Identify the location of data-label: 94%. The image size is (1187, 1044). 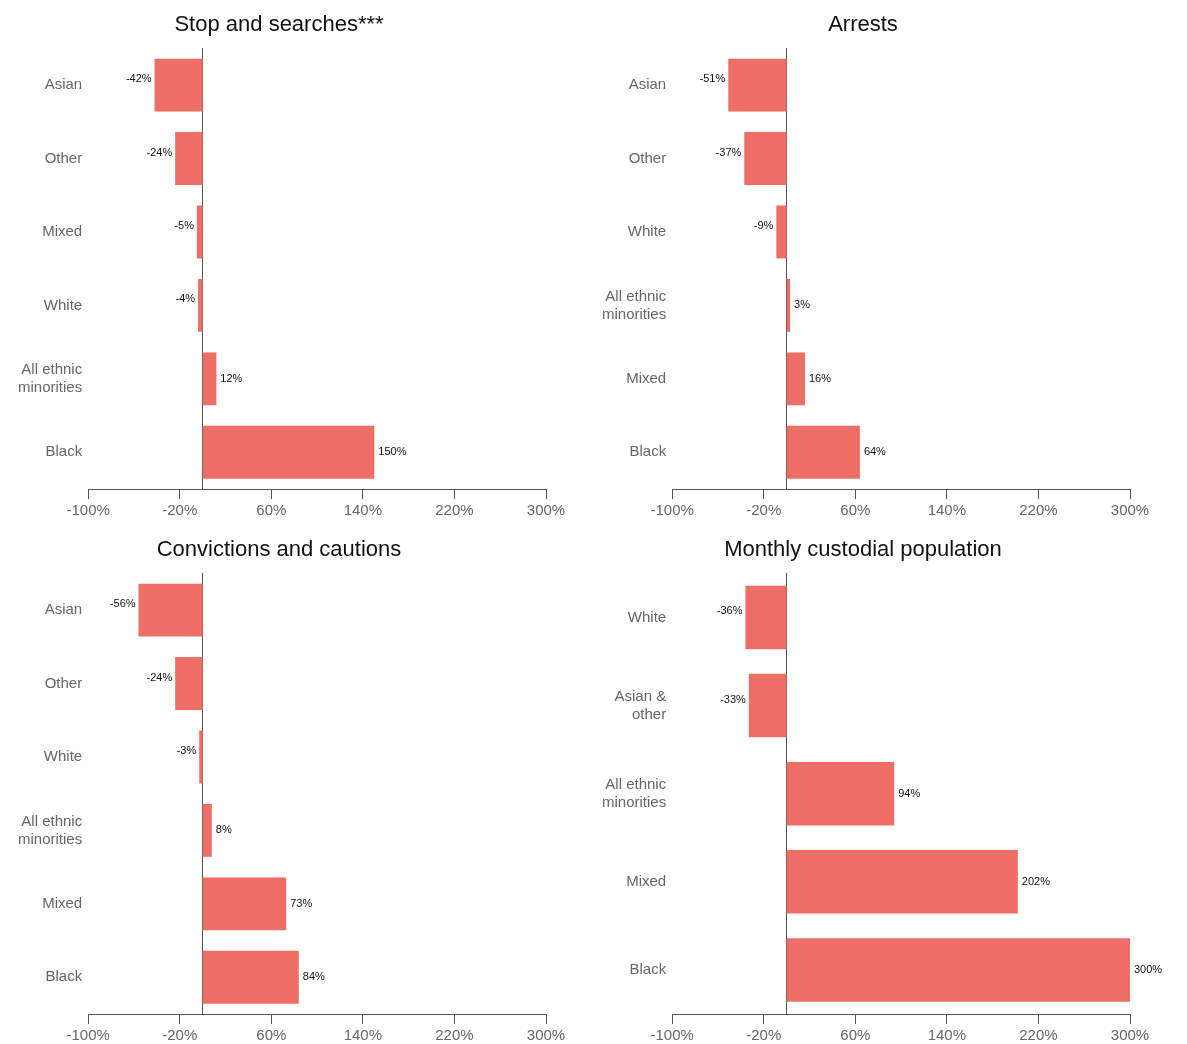
(909, 792).